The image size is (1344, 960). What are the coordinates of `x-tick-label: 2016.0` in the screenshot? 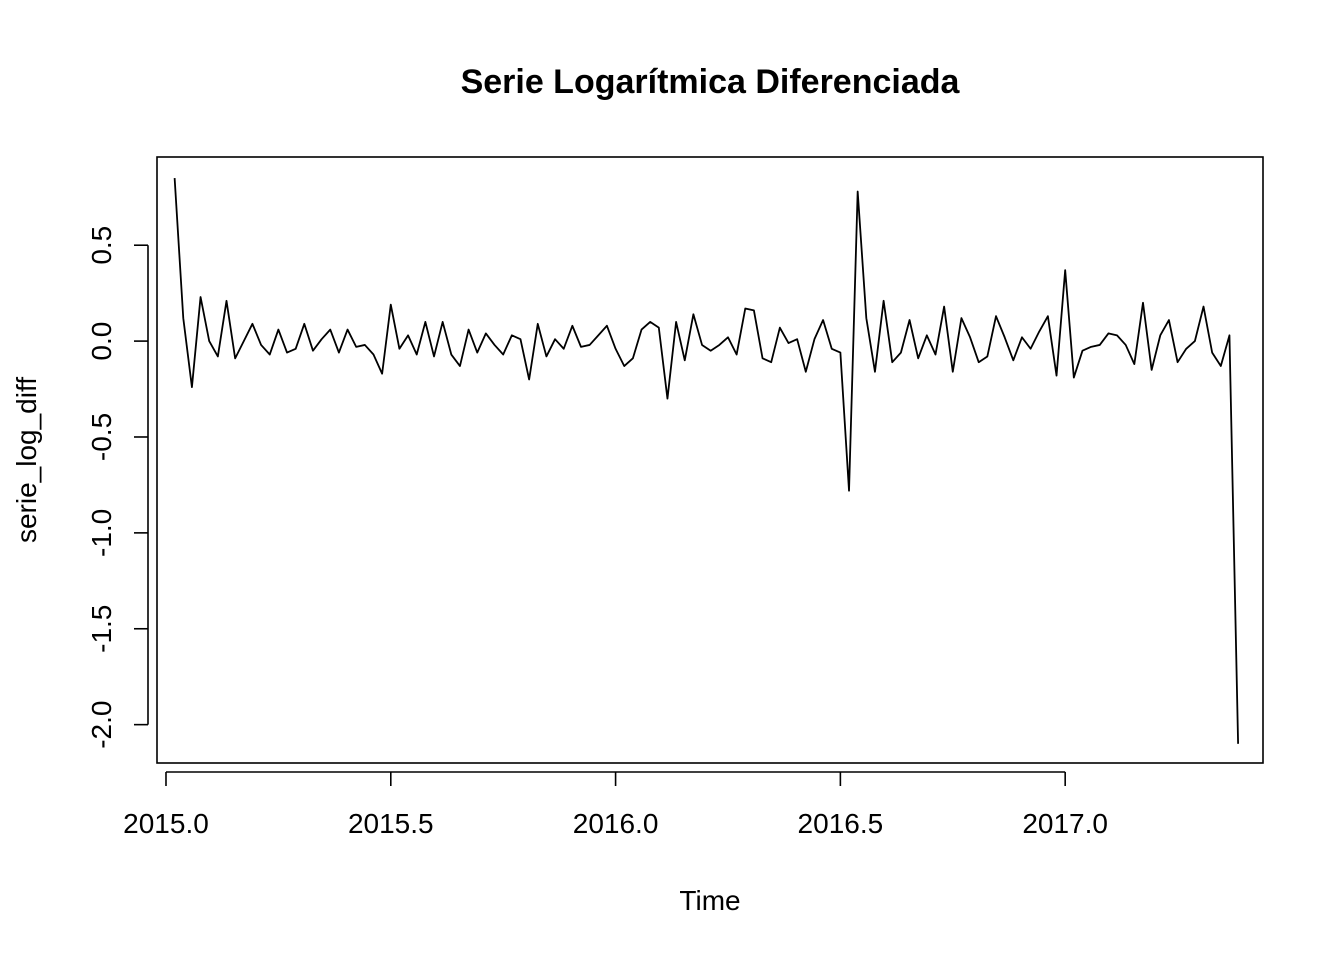 It's located at (616, 823).